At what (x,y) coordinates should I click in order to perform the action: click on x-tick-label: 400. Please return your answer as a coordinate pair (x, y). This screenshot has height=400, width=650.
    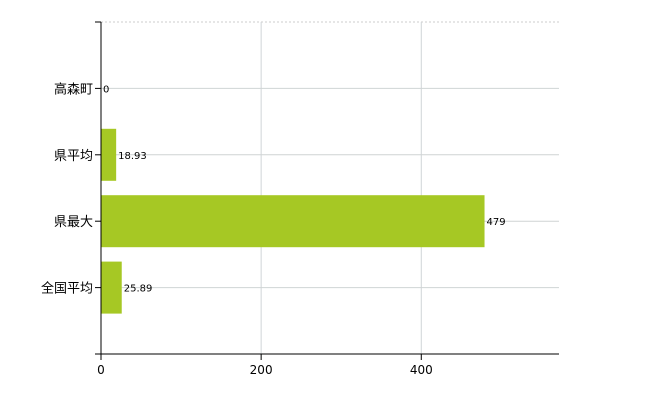
    Looking at the image, I should click on (421, 370).